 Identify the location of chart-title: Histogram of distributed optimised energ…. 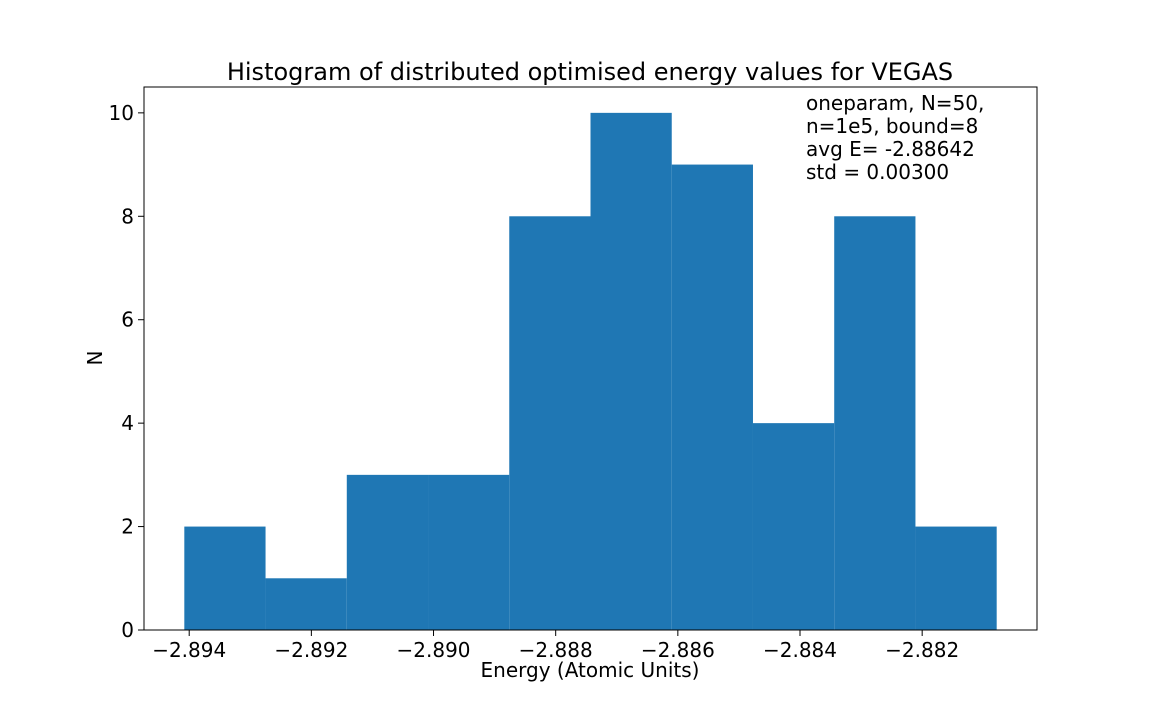
(590, 72).